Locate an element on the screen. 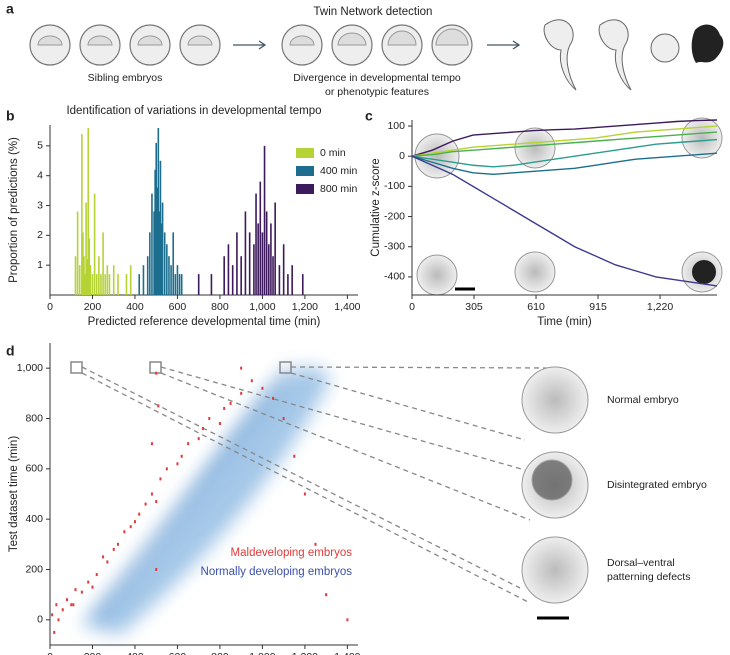  x-tick-label: 0 is located at coordinates (50, 307).